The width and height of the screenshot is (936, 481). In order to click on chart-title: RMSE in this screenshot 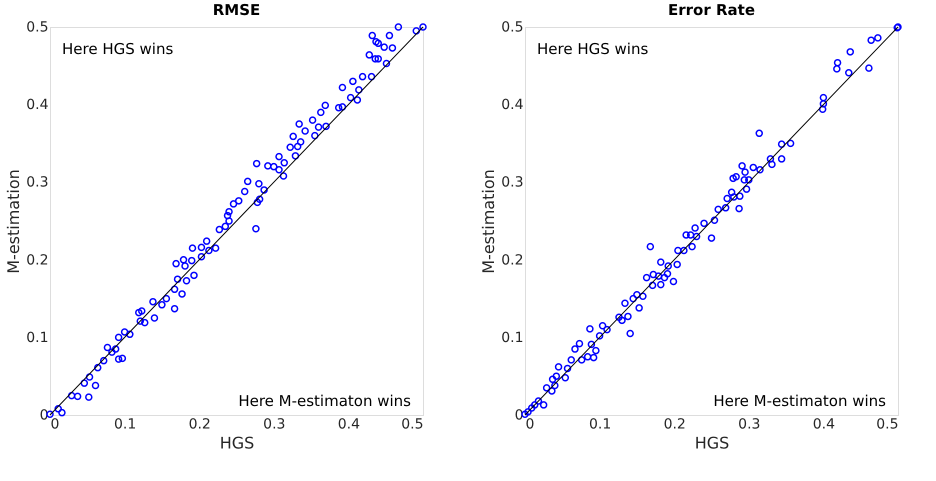, I will do `click(236, 10)`.